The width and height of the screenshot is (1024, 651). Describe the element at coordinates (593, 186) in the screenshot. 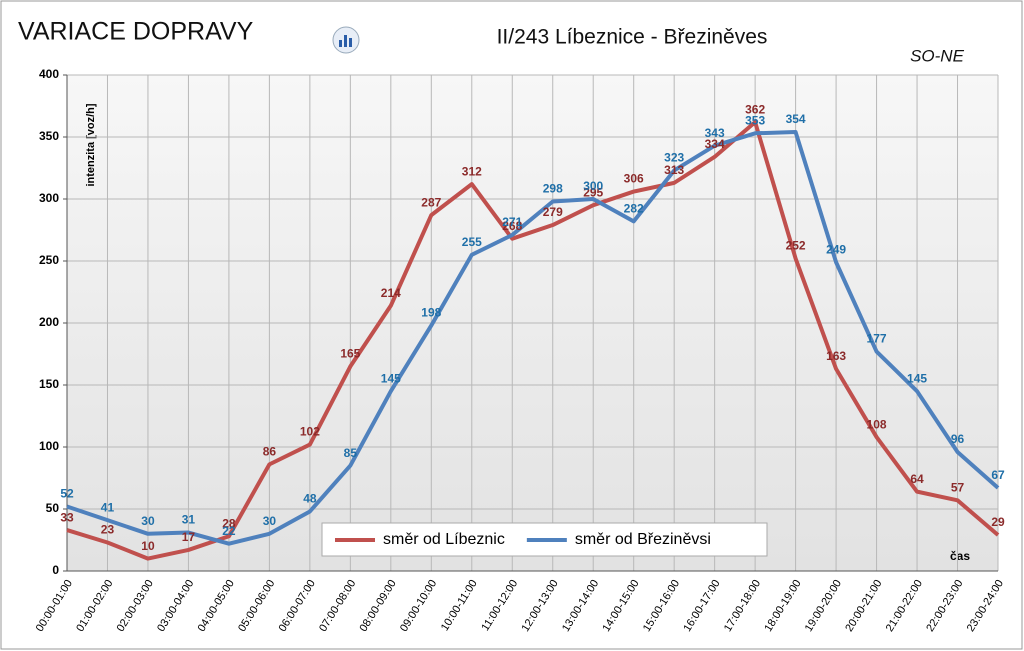

I see `data-label: 300` at that location.